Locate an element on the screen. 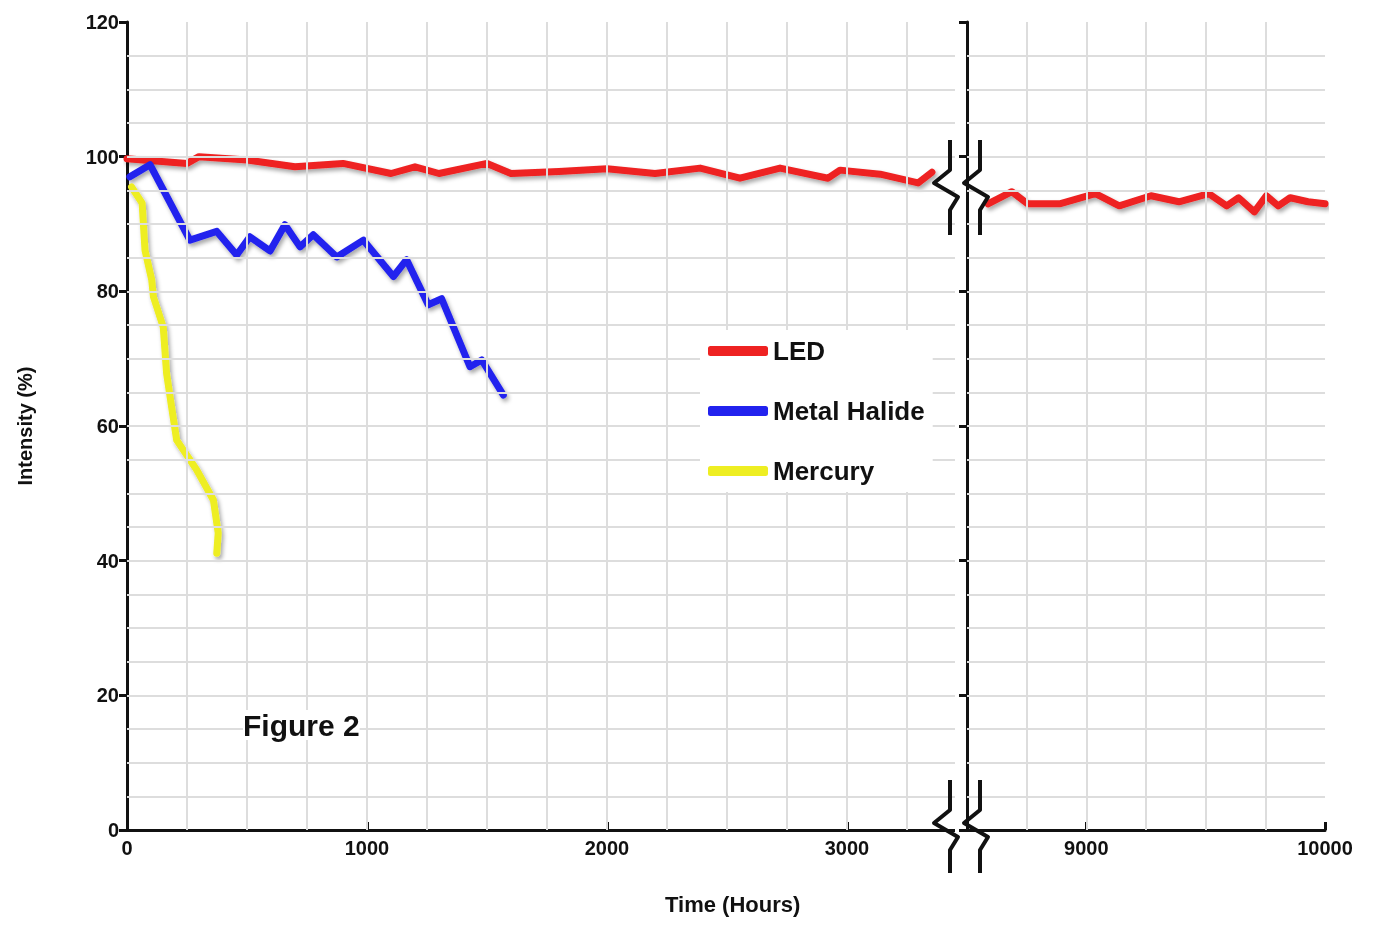 Image resolution: width=1384 pixels, height=936 pixels. y-tick-label: 100 is located at coordinates (102, 156).